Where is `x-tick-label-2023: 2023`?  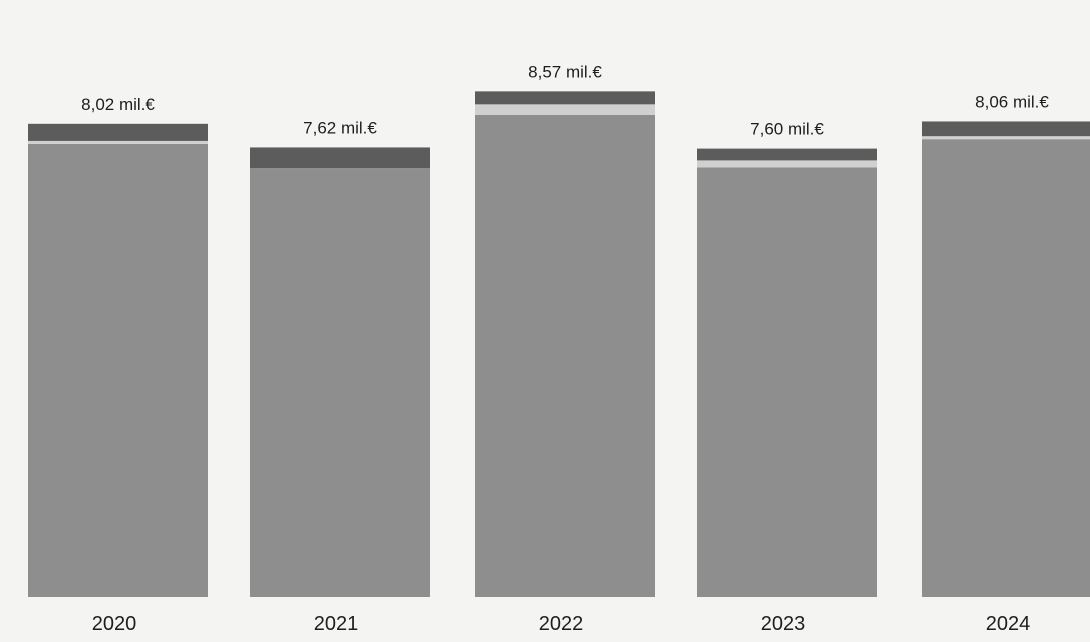 x-tick-label-2023: 2023 is located at coordinates (783, 624).